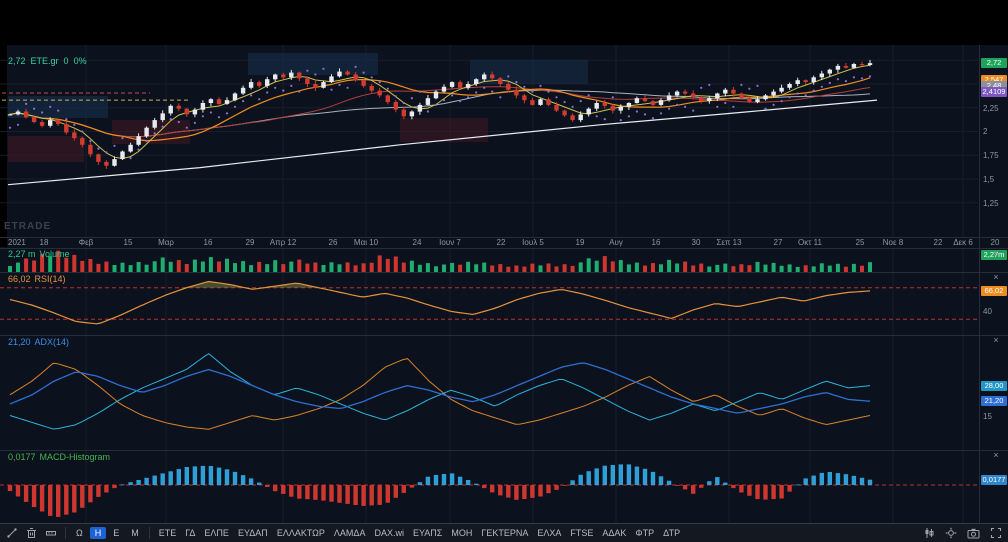 This screenshot has width=1008, height=542. I want to click on platform-watermark: ETRADE, so click(28, 226).